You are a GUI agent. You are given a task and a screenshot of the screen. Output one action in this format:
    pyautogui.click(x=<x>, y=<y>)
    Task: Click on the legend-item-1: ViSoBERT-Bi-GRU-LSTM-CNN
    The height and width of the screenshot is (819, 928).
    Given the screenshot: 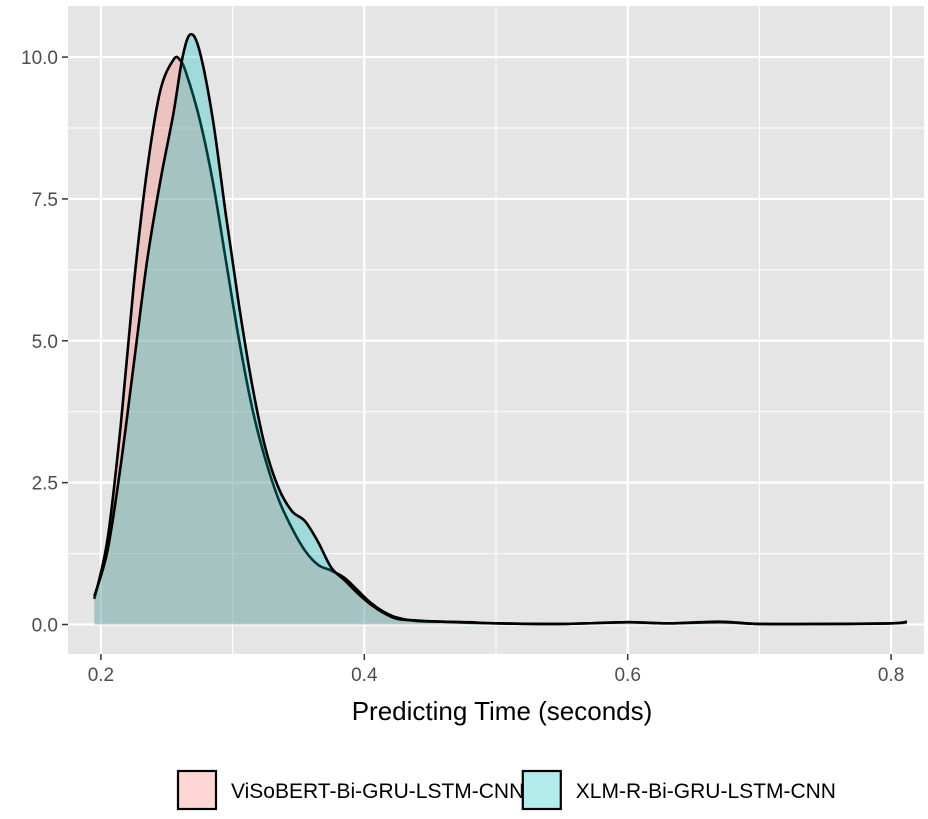 What is the action you would take?
    pyautogui.click(x=350, y=790)
    